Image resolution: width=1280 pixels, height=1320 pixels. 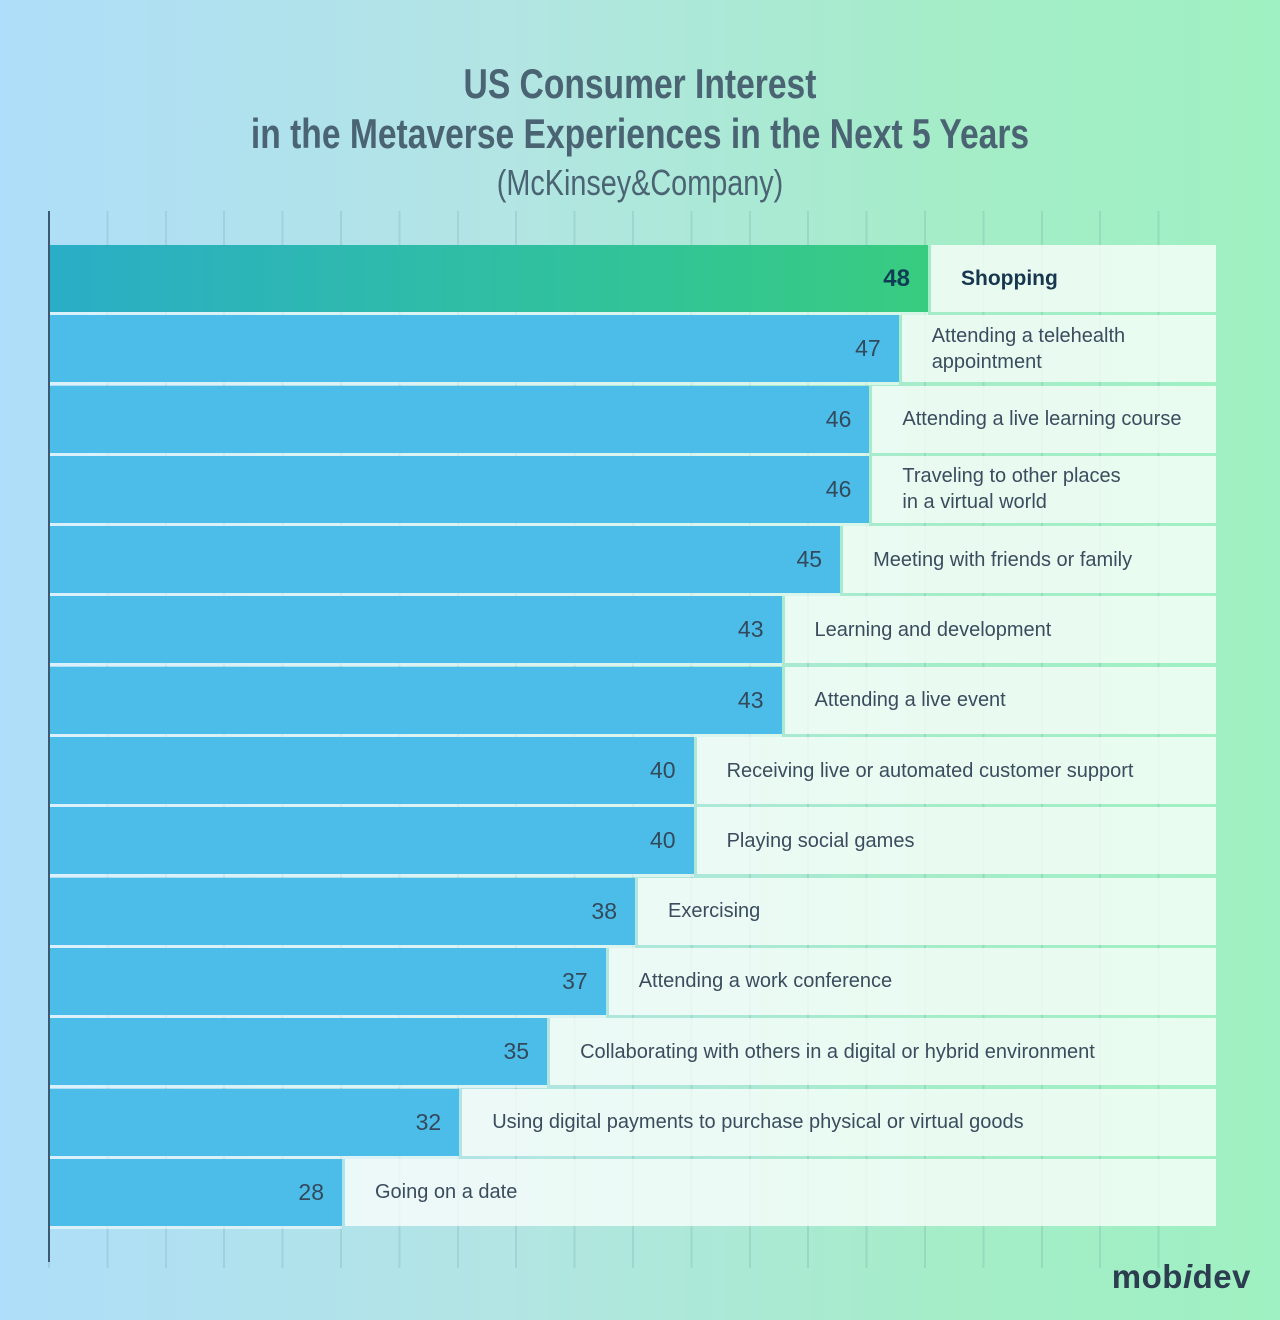 I want to click on bar-value: 45, so click(x=809, y=559).